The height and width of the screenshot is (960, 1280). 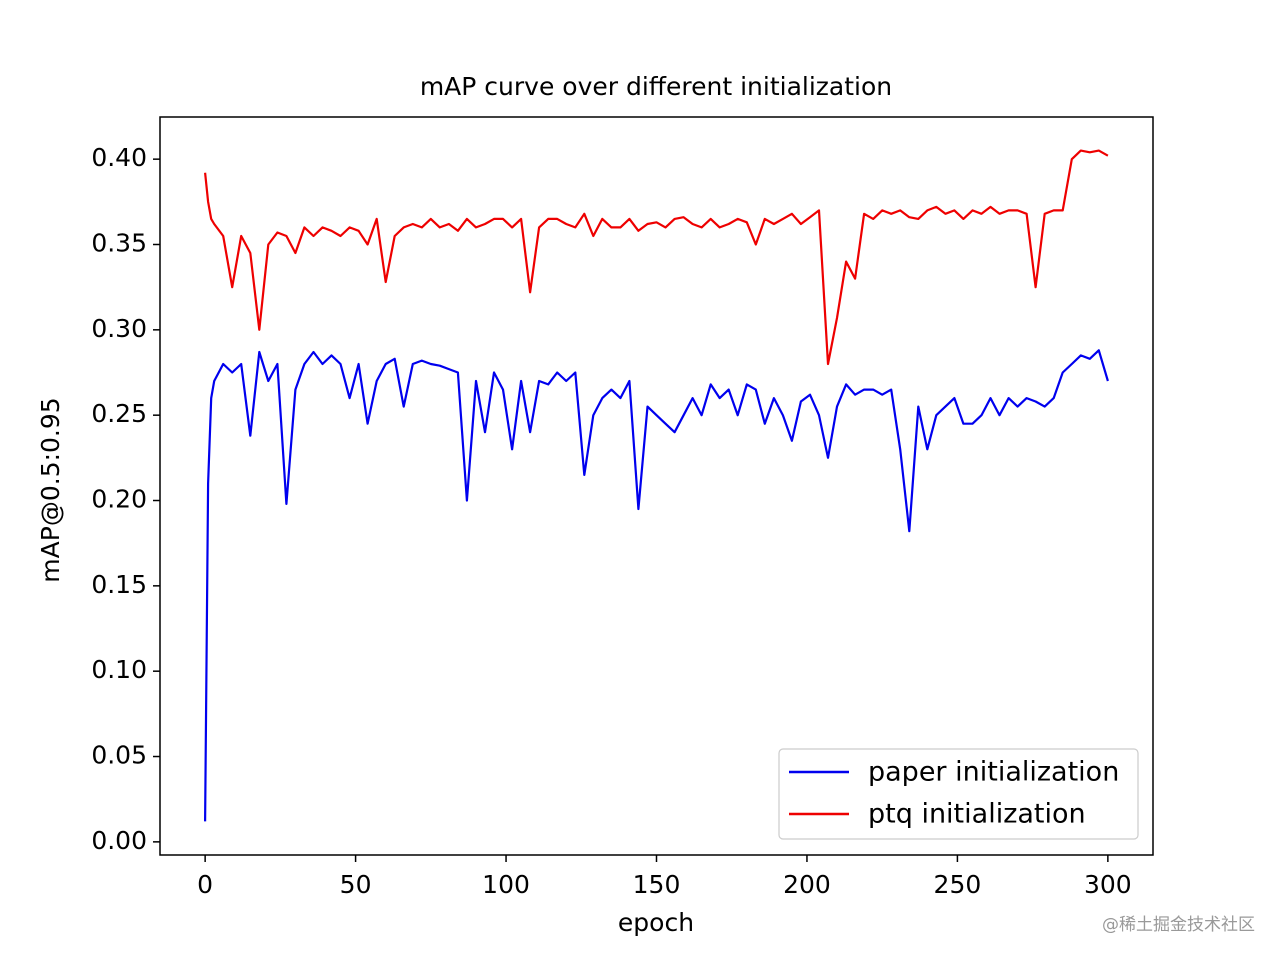 What do you see at coordinates (205, 884) in the screenshot?
I see `x-tick-label: 0` at bounding box center [205, 884].